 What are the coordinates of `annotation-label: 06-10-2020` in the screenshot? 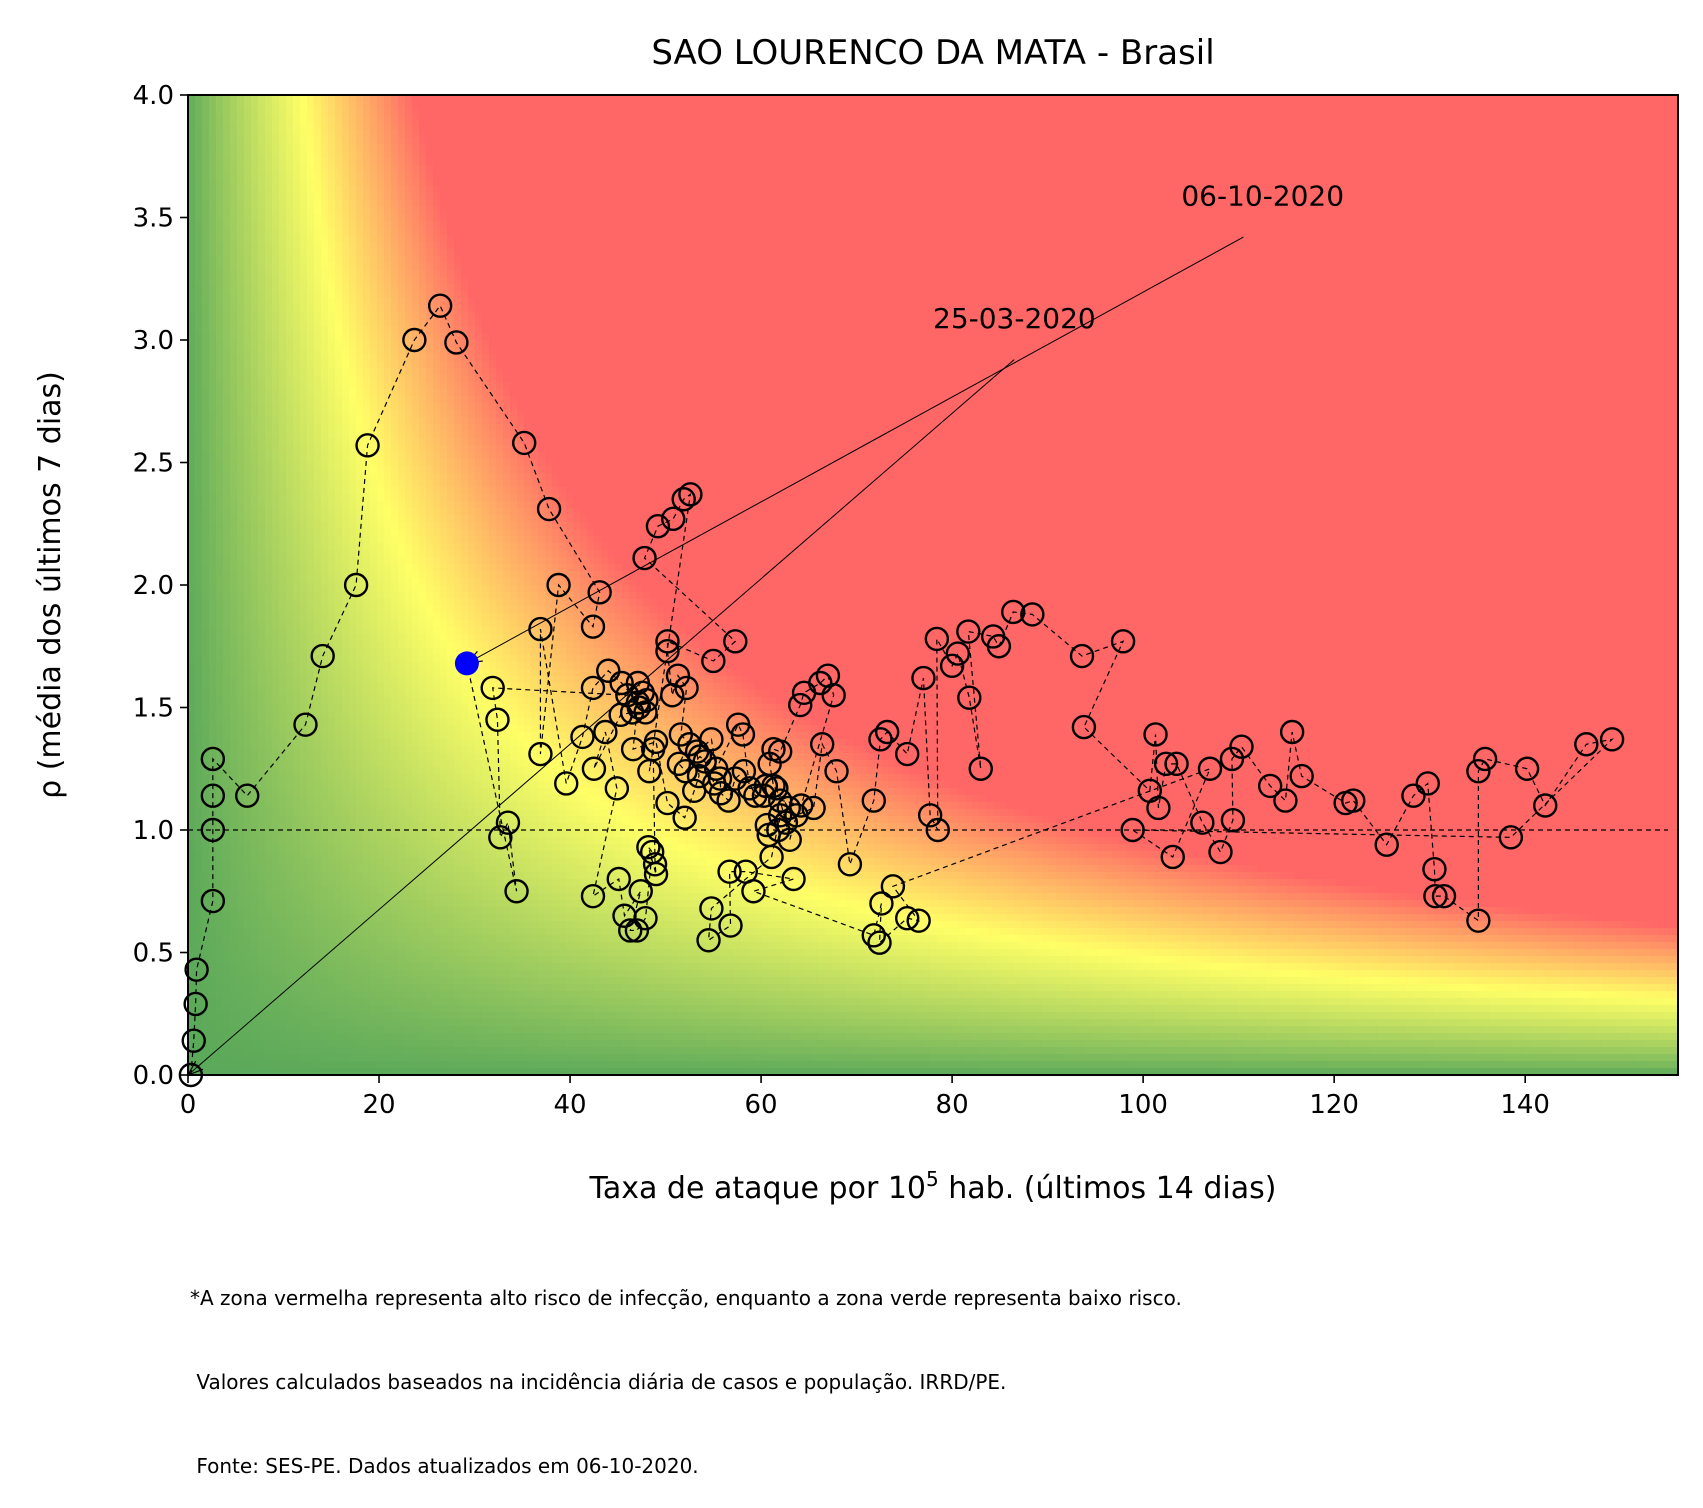 It's located at (1262, 195).